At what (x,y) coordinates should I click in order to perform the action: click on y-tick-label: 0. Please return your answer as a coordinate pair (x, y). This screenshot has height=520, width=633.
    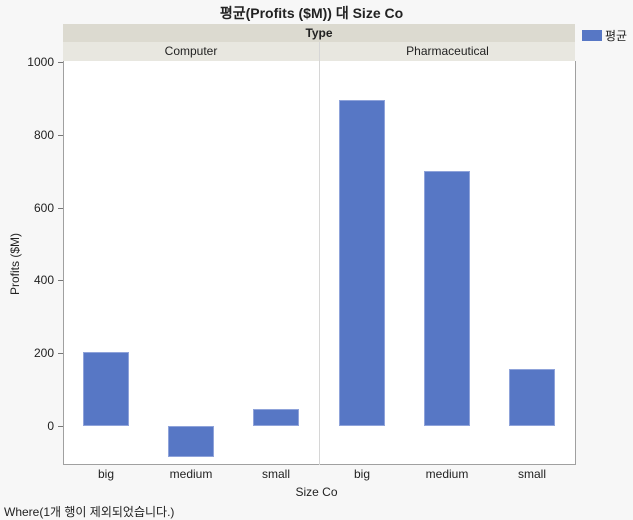
    Looking at the image, I should click on (50, 426).